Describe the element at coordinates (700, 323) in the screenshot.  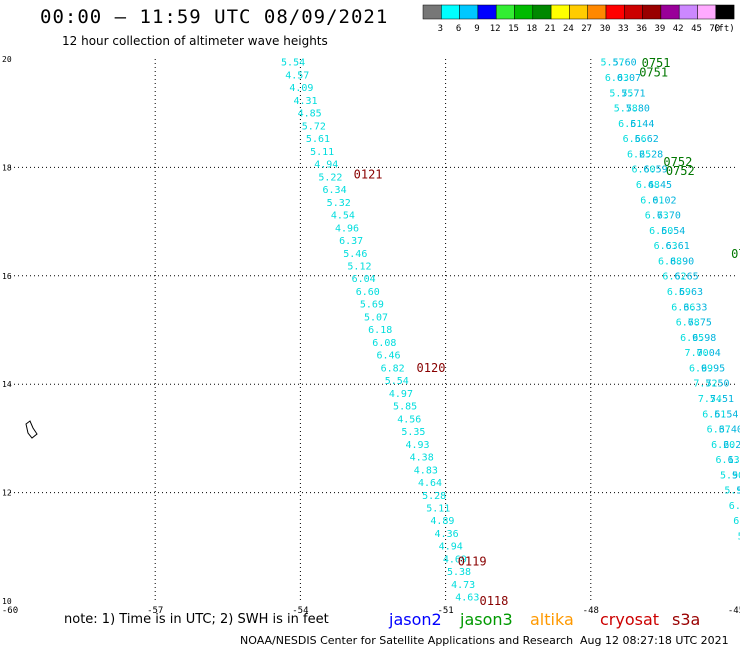
I see `swh-value: 6.75` at that location.